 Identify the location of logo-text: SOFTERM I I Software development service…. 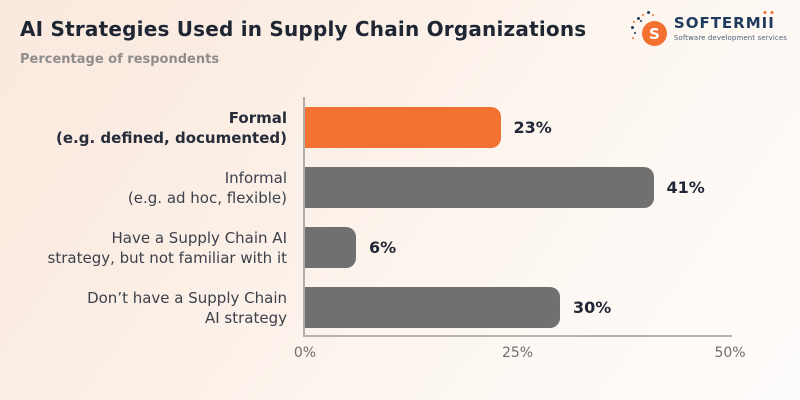
(730, 27).